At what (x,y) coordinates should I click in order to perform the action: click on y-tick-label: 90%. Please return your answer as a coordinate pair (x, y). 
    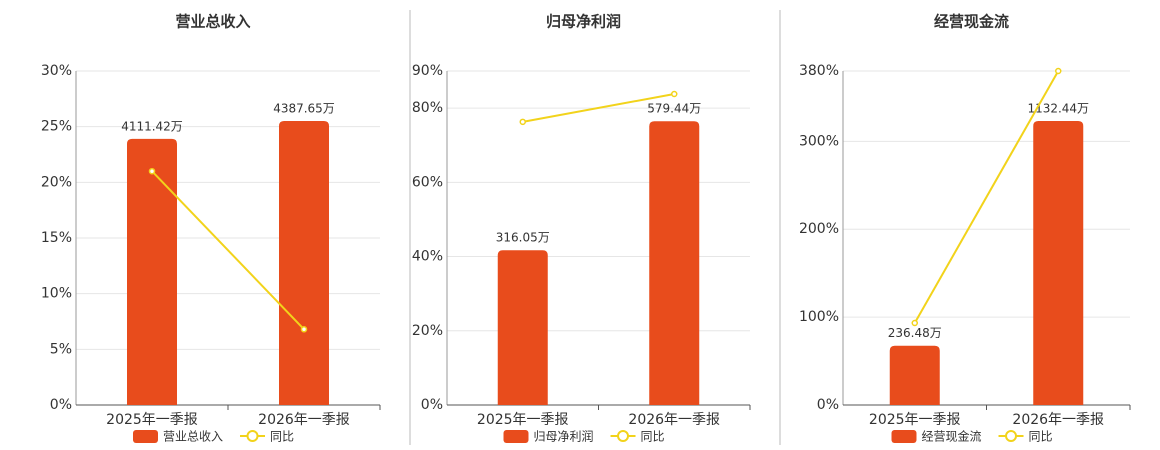
    Looking at the image, I should click on (427, 71).